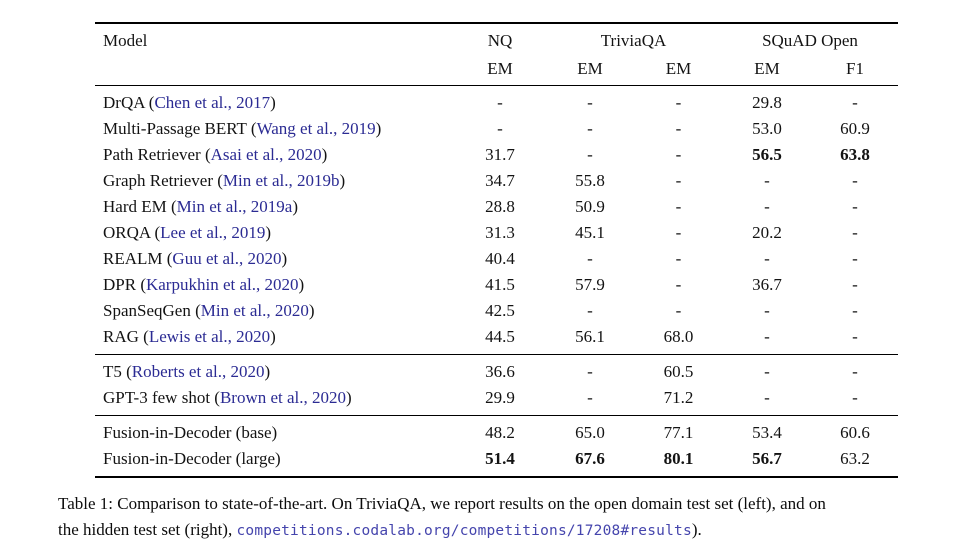 Image resolution: width=976 pixels, height=553 pixels. What do you see at coordinates (678, 68) in the screenshot?
I see `header-metric-tqa-em2: EM` at bounding box center [678, 68].